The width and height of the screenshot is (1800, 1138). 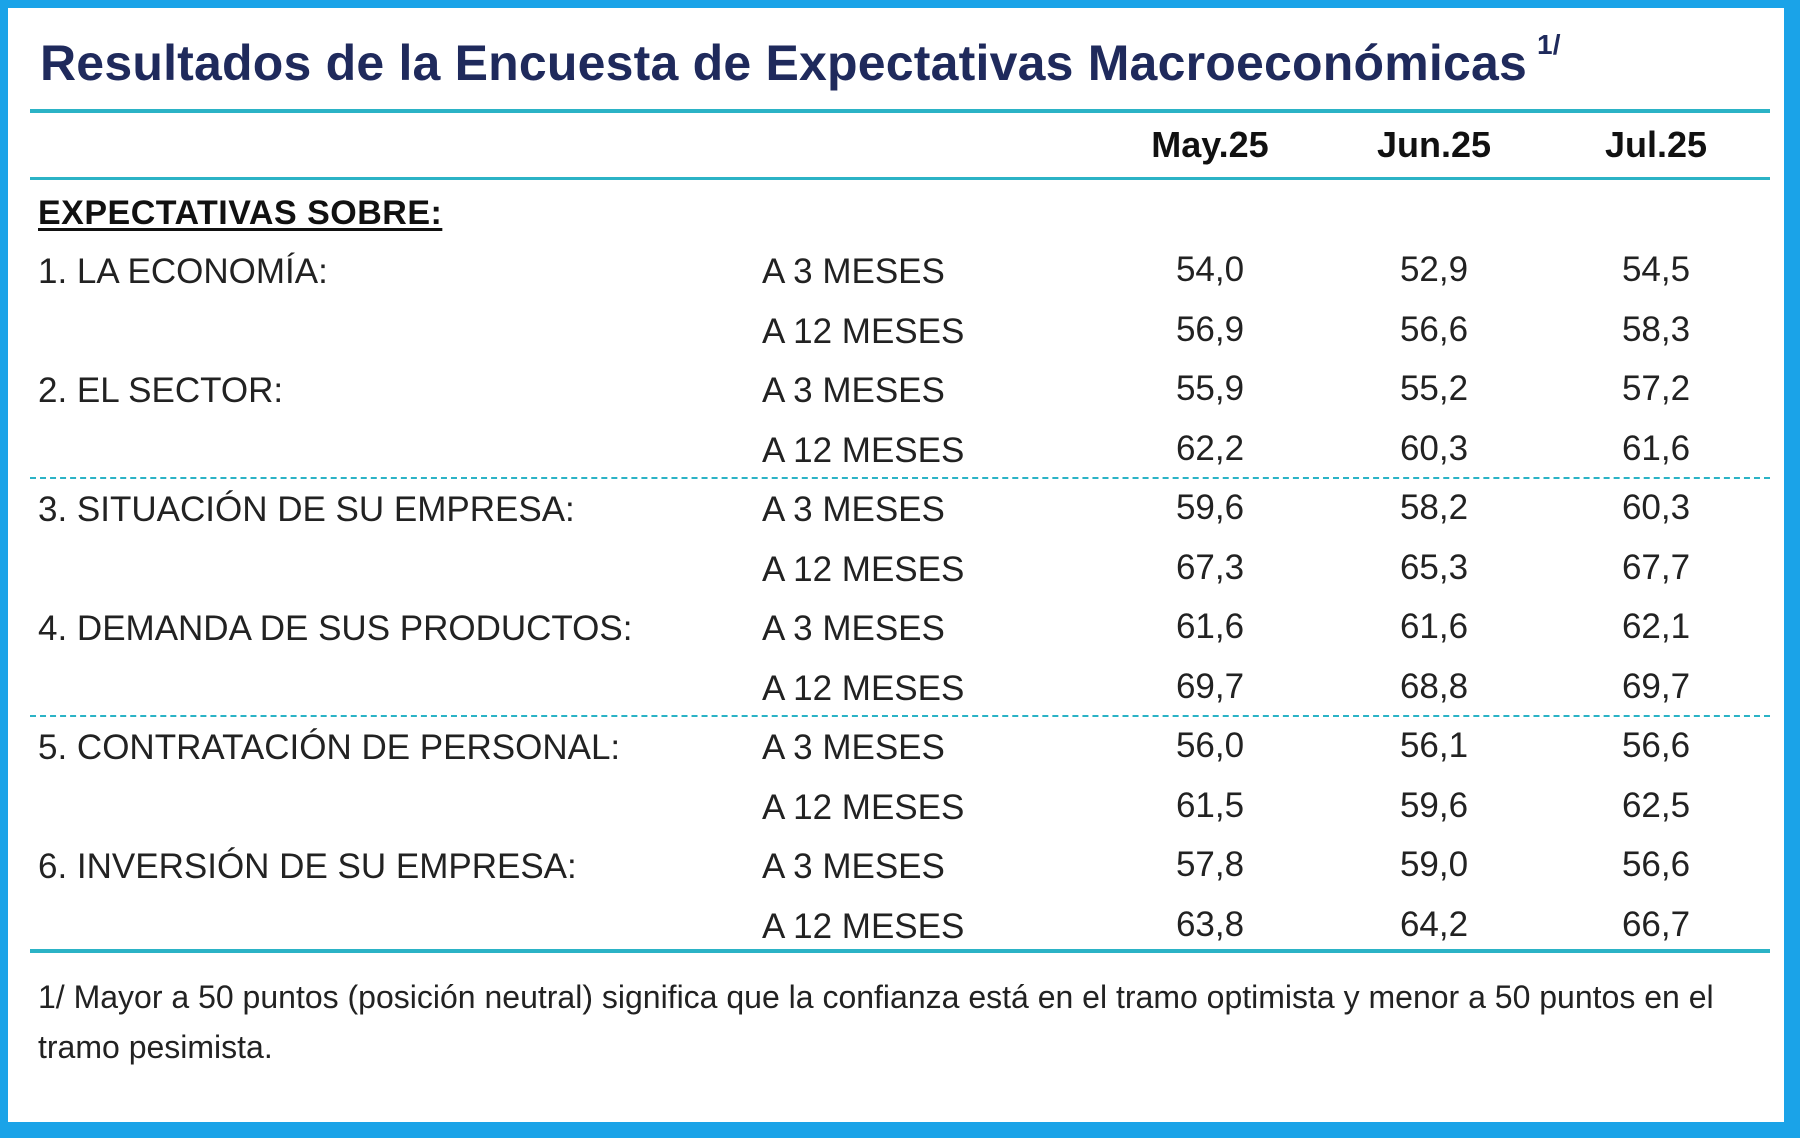 What do you see at coordinates (161, 390) in the screenshot?
I see `row-category: 2. EL SECTOR:` at bounding box center [161, 390].